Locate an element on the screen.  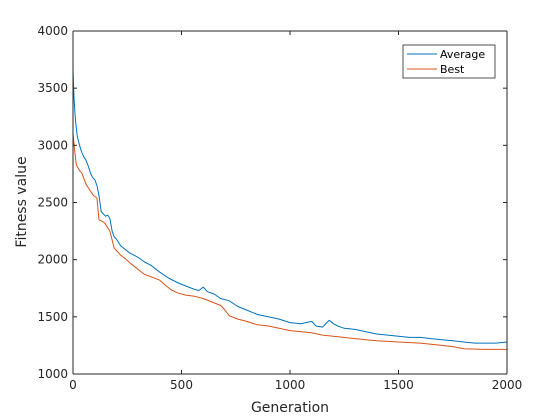
y-tick-label: 3500 is located at coordinates (52, 88).